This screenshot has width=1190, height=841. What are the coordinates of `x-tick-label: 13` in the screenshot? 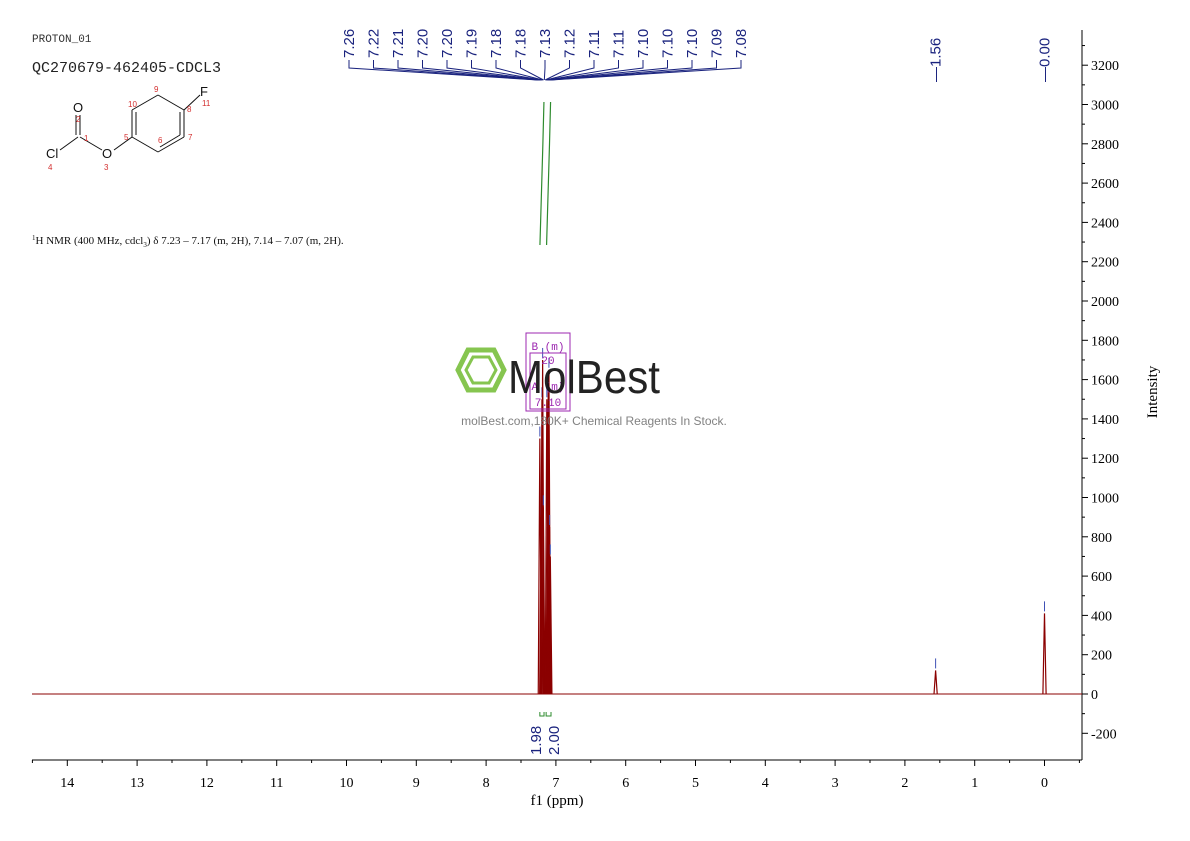 It's located at (137, 783).